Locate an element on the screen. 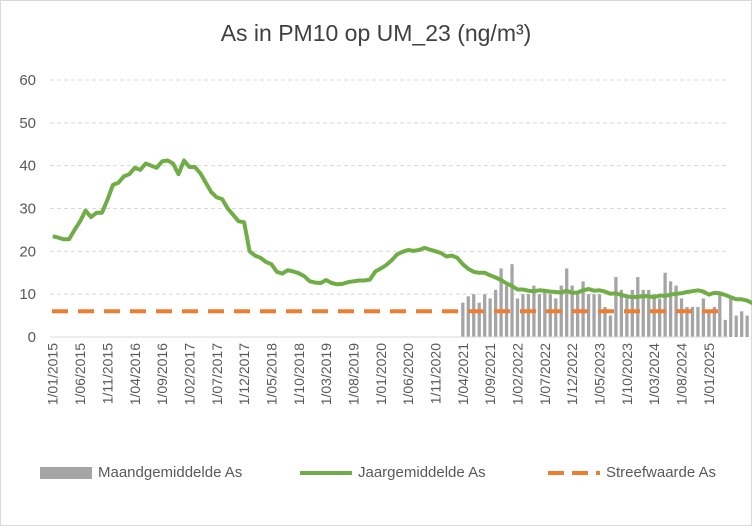  x-tick-label: 1/11/2020 is located at coordinates (435, 373).